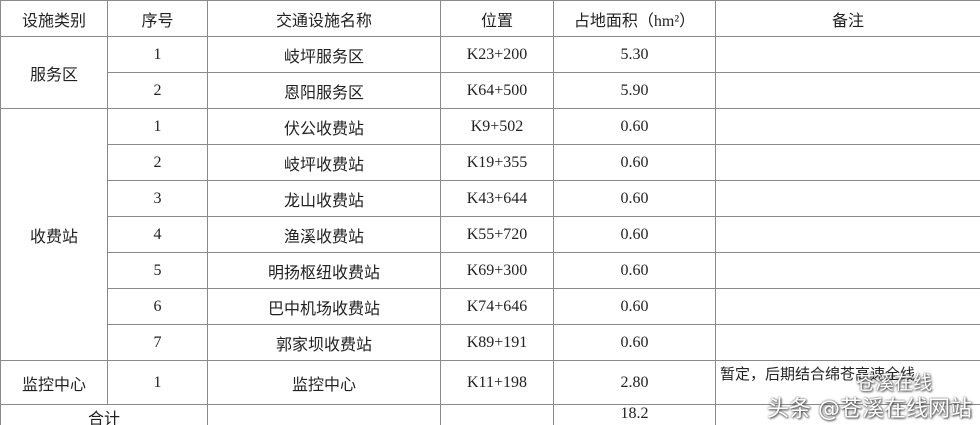 Image resolution: width=980 pixels, height=425 pixels. What do you see at coordinates (634, 54) in the screenshot?
I see `area-cell: 5.30` at bounding box center [634, 54].